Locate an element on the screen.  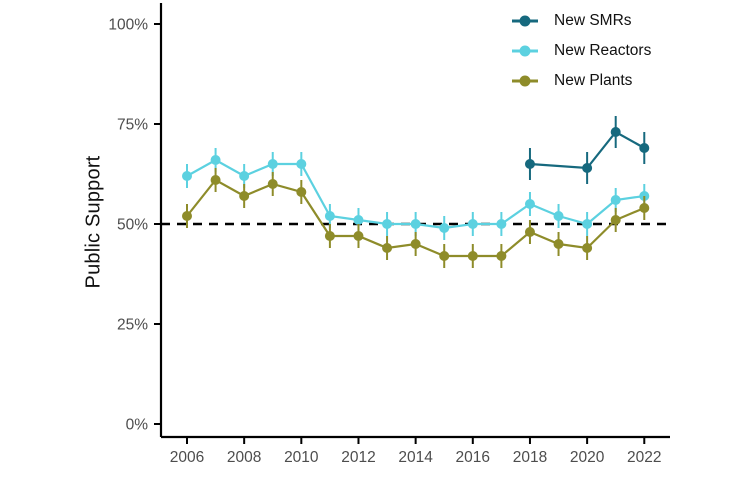
x-tick-label: 2008 is located at coordinates (244, 457).